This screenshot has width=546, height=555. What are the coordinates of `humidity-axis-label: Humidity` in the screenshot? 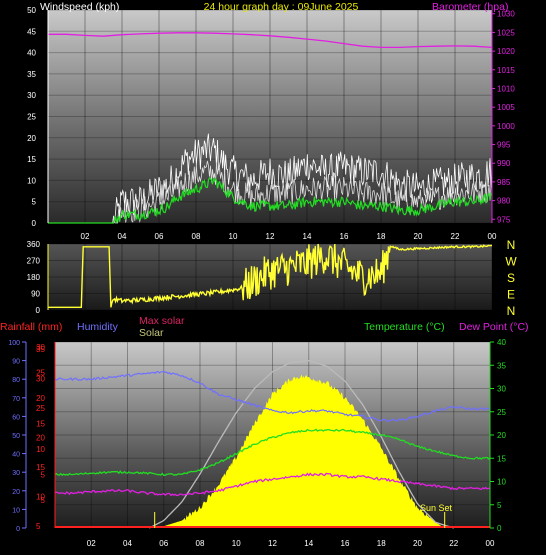 It's located at (98, 327).